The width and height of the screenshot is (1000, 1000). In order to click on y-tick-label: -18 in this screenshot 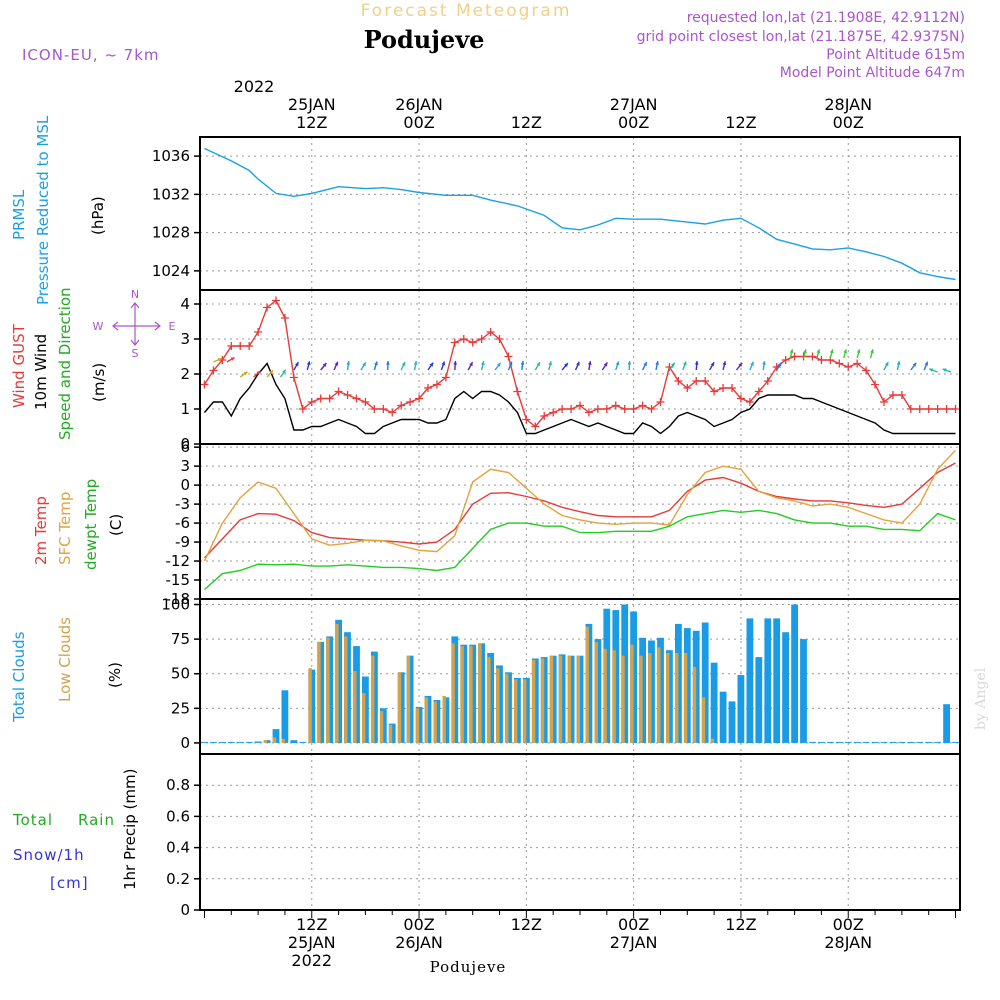, I will do `click(178, 599)`.